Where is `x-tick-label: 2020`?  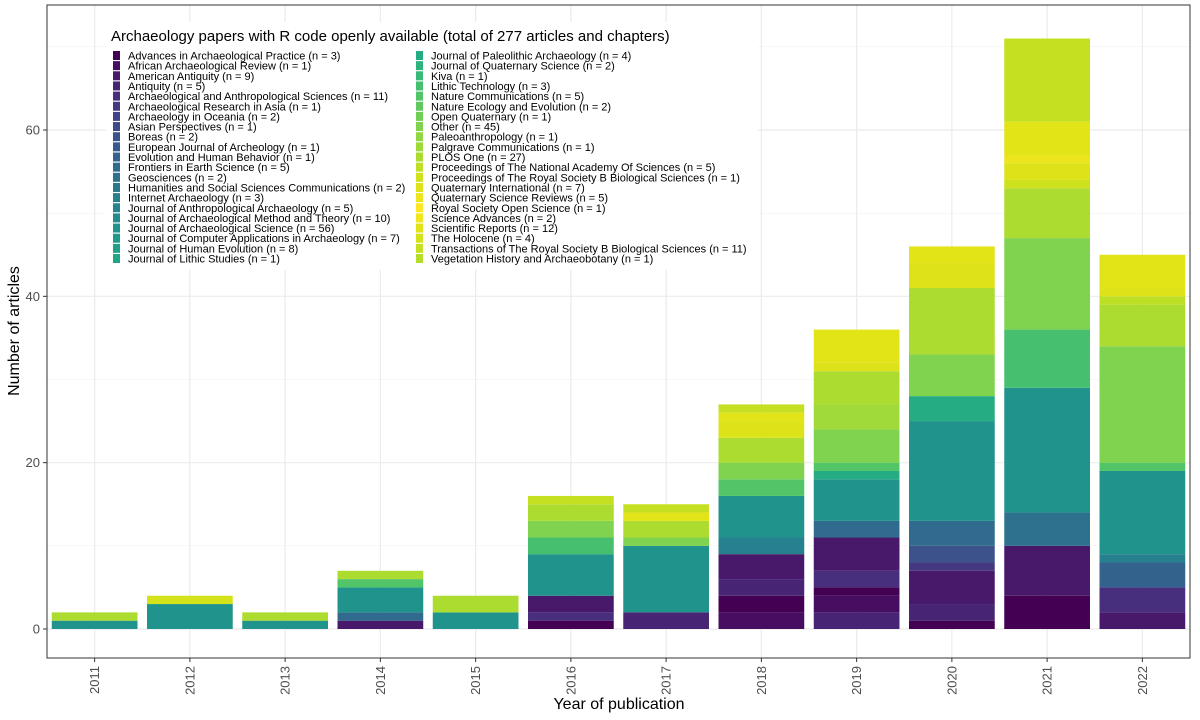 x-tick-label: 2020 is located at coordinates (951, 680).